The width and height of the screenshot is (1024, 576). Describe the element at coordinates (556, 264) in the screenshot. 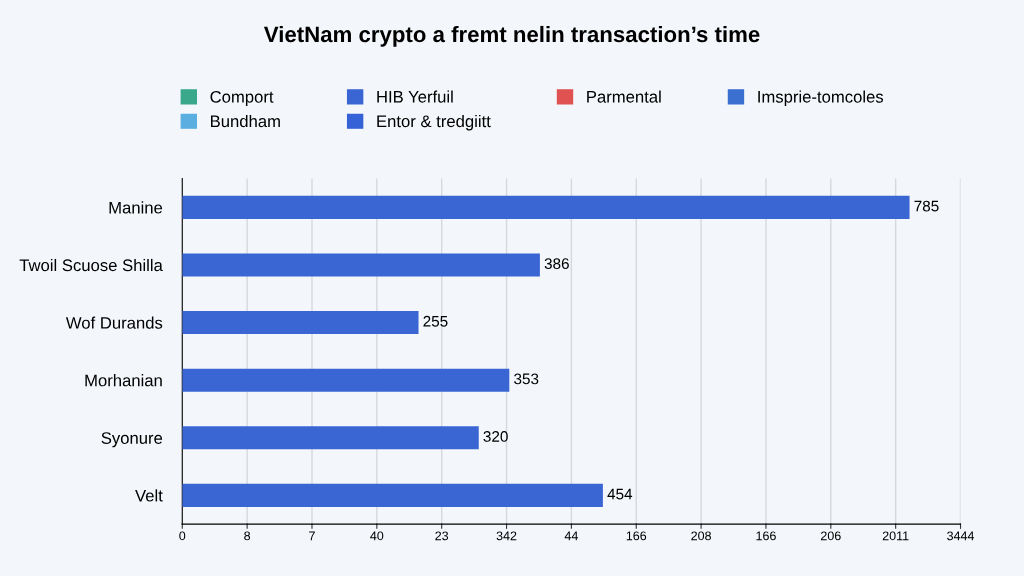

I see `data-label: 386` at that location.